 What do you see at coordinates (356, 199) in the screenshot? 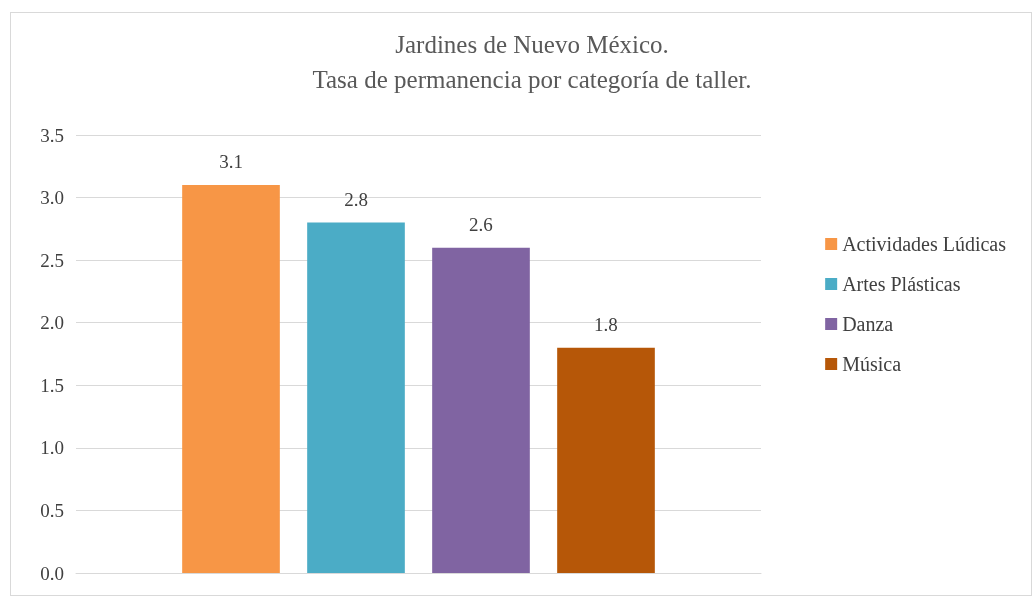
I see `data-label: 2.8` at bounding box center [356, 199].